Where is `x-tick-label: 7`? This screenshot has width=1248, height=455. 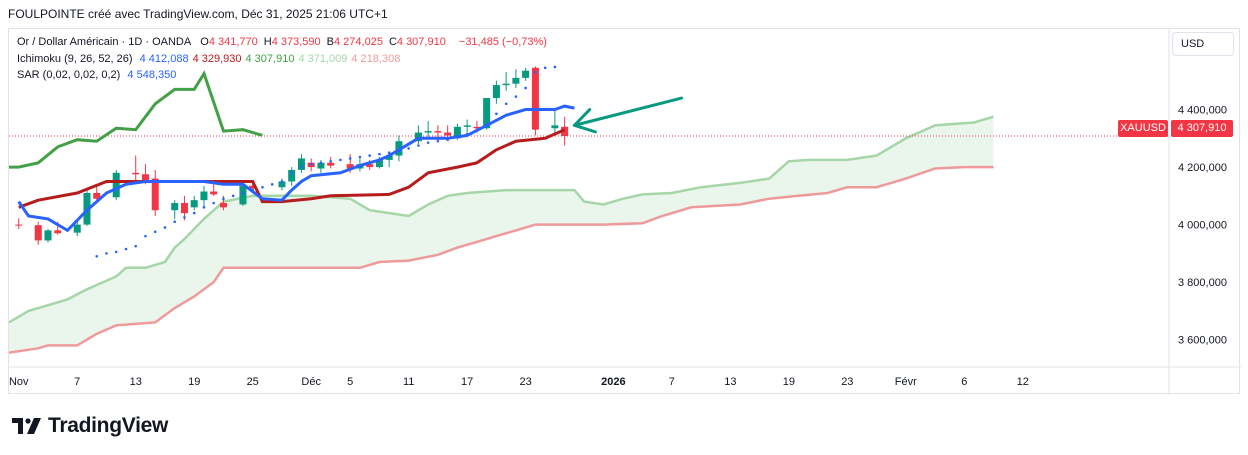
x-tick-label: 7 is located at coordinates (672, 382).